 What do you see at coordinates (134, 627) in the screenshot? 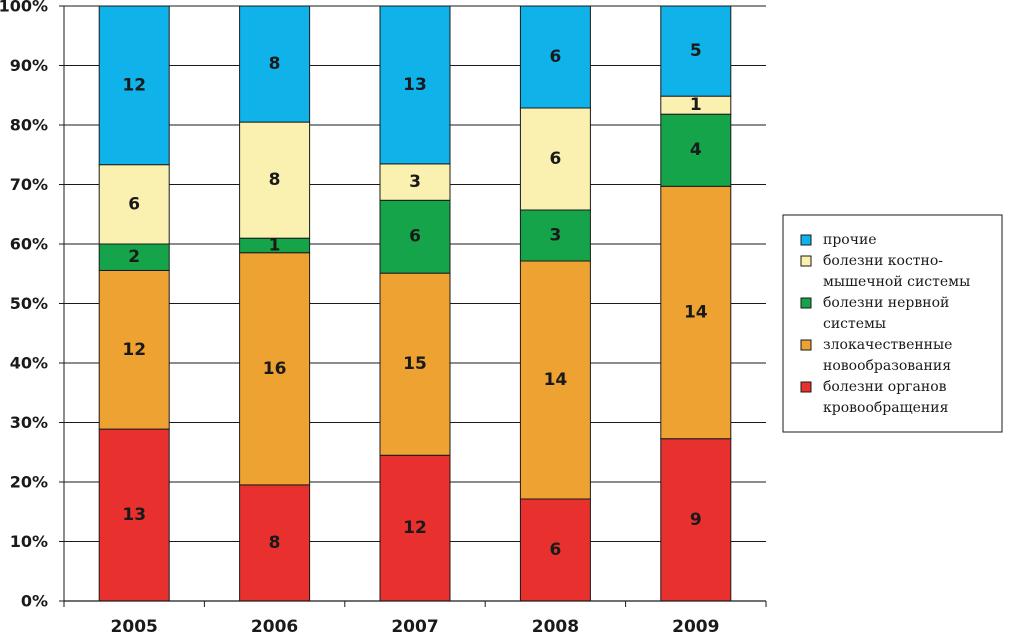
I see `x-tick-label: 2005` at bounding box center [134, 627].